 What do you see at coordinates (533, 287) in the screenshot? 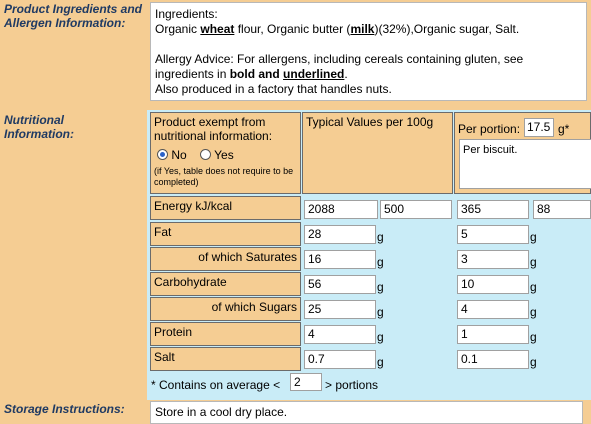
I see `carbohydrate-portion-unit: g` at bounding box center [533, 287].